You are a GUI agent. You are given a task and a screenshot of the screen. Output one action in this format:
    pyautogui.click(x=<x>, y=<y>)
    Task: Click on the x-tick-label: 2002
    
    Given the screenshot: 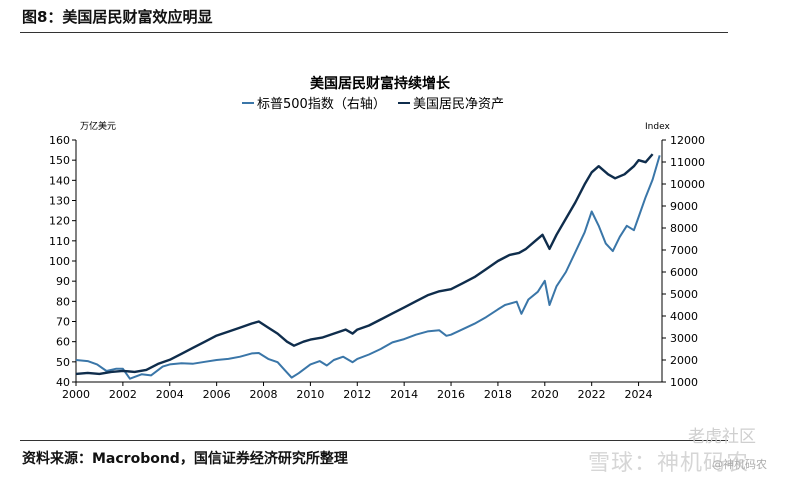 What is the action you would take?
    pyautogui.click(x=123, y=394)
    